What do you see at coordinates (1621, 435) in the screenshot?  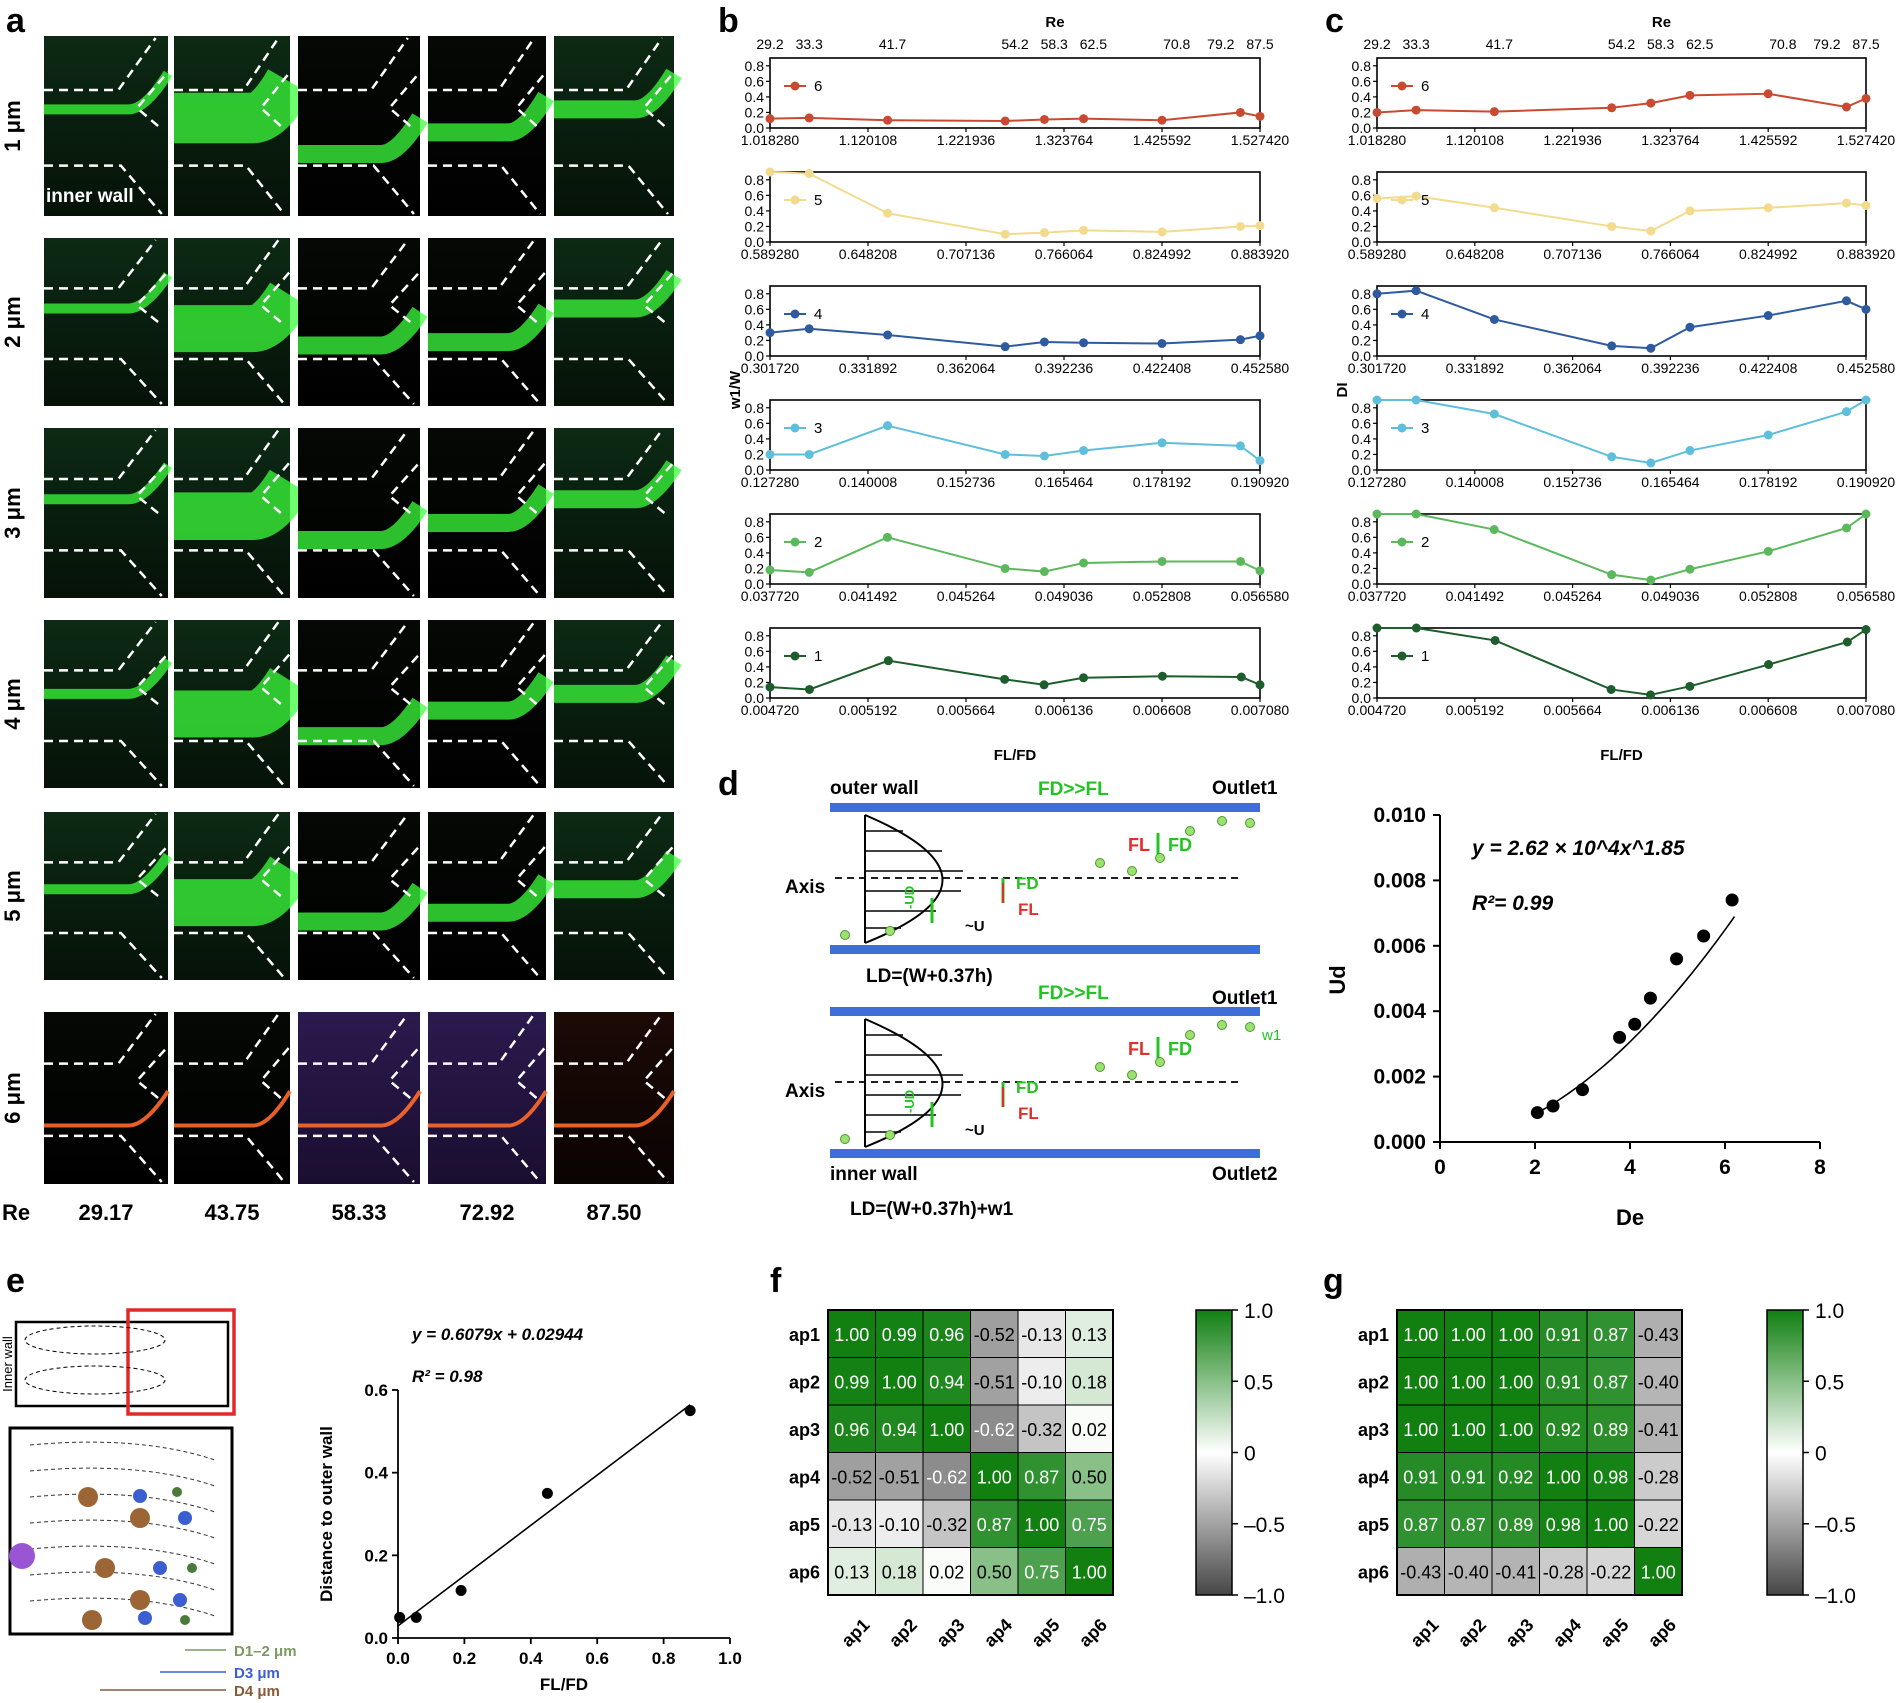 I see `c-subplot-3-frame` at bounding box center [1621, 435].